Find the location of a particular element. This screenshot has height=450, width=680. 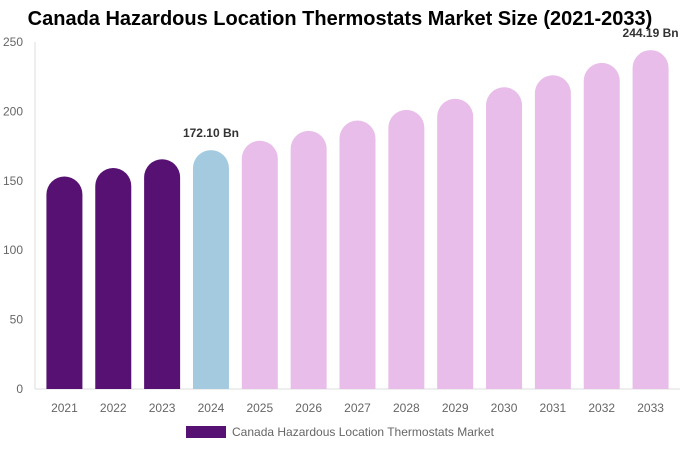

x-tick-label: 2024 is located at coordinates (211, 408).